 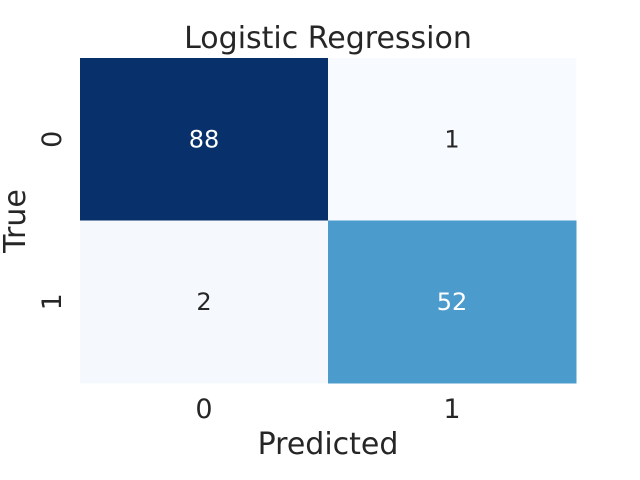 I want to click on cell-value-label-1-1: 52, so click(x=452, y=302).